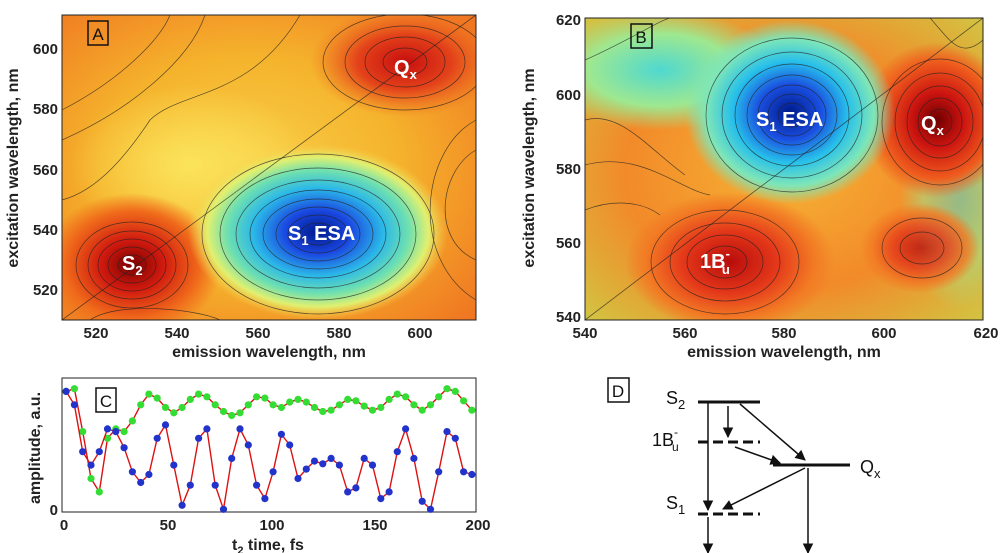 The image size is (1008, 553). I want to click on xtick: 150, so click(374, 525).